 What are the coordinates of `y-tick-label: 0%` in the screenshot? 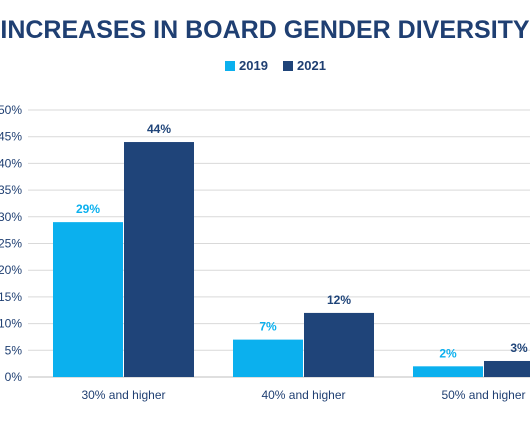 It's located at (14, 377).